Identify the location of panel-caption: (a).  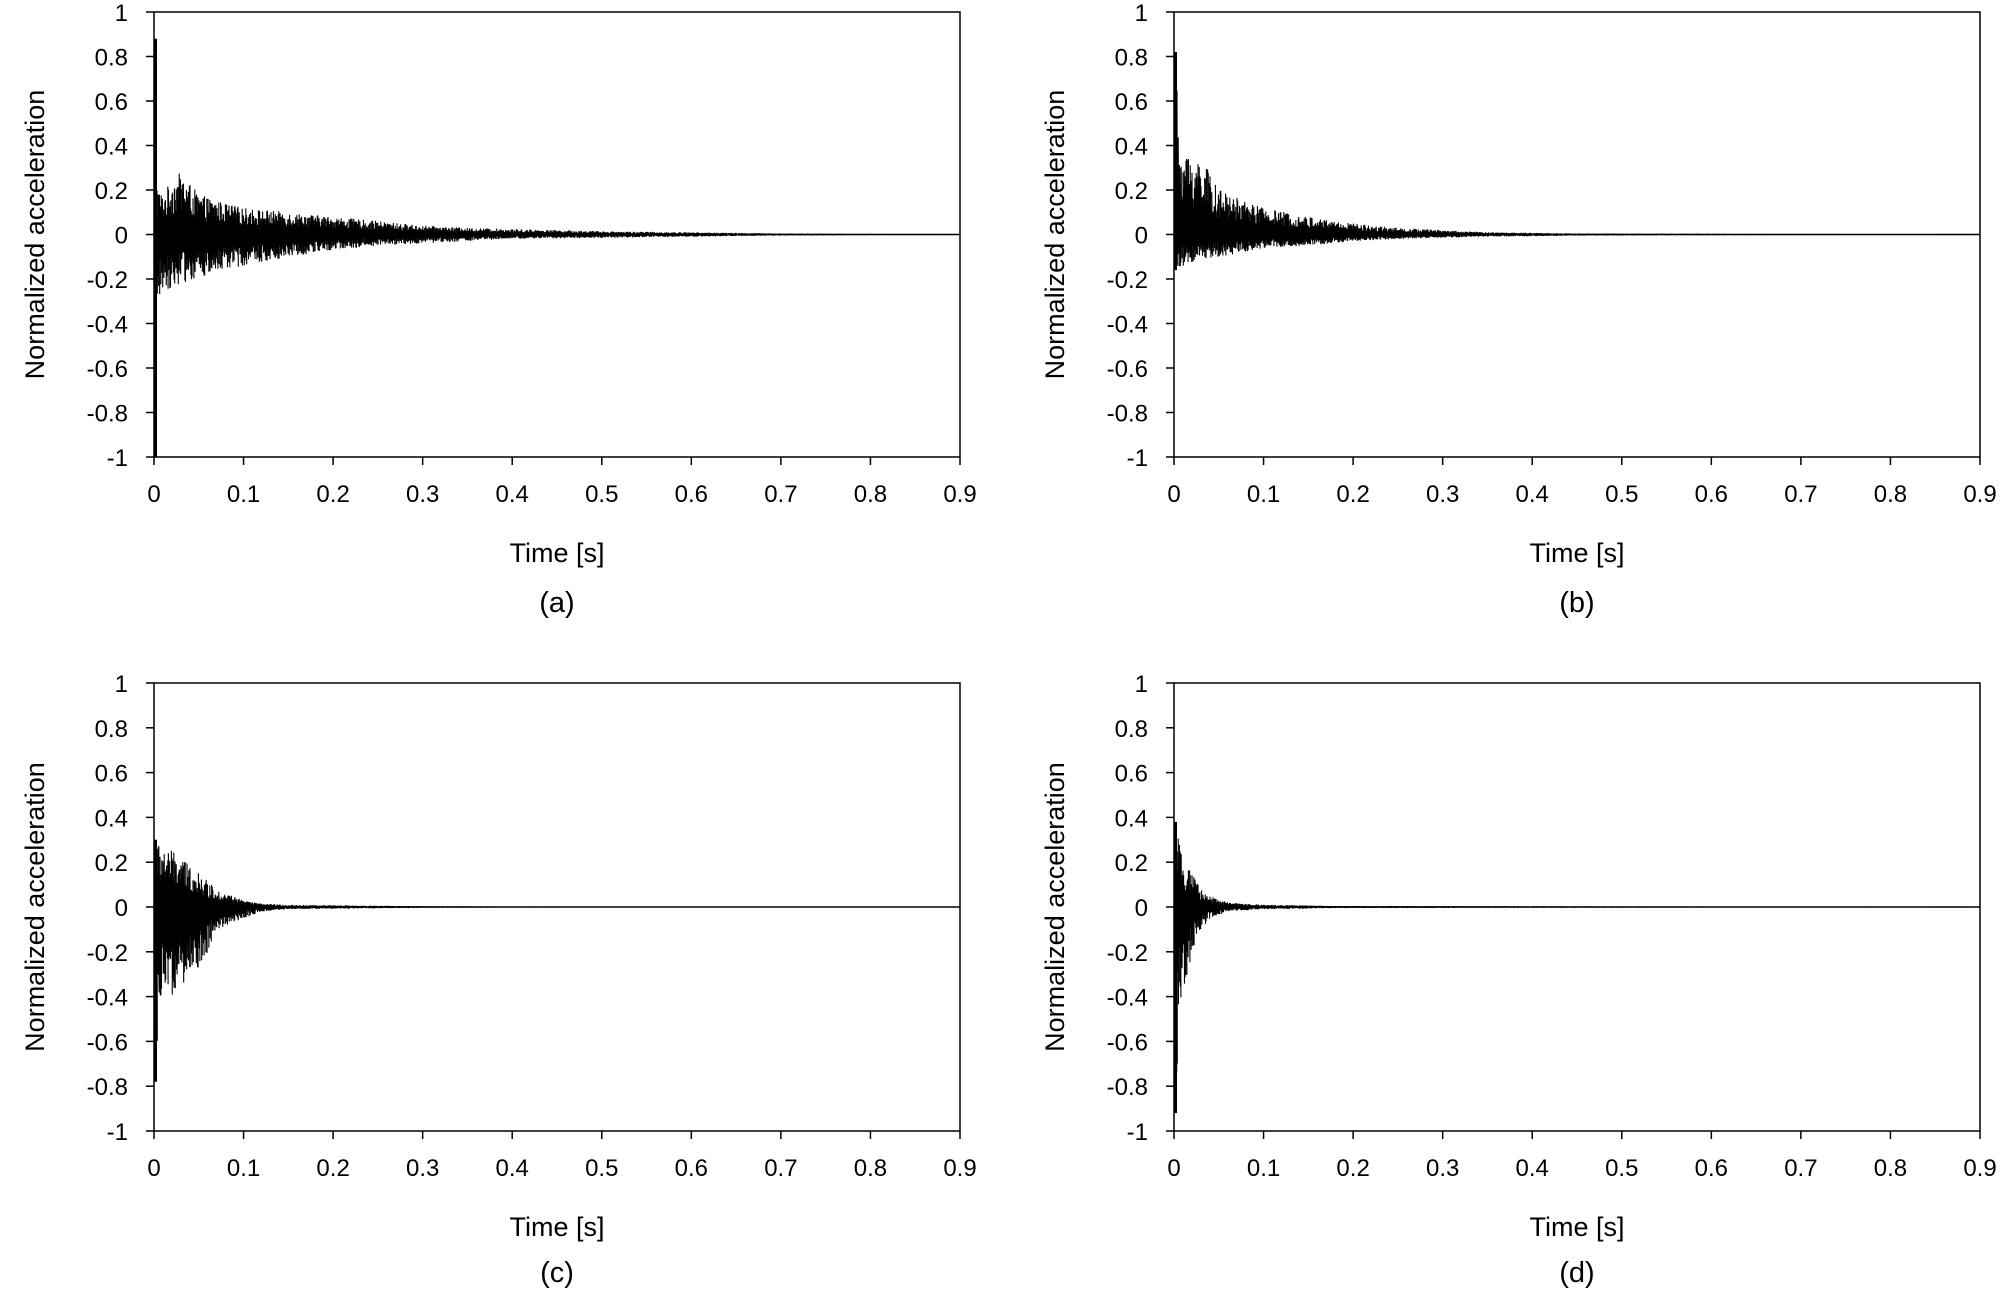
(556, 603).